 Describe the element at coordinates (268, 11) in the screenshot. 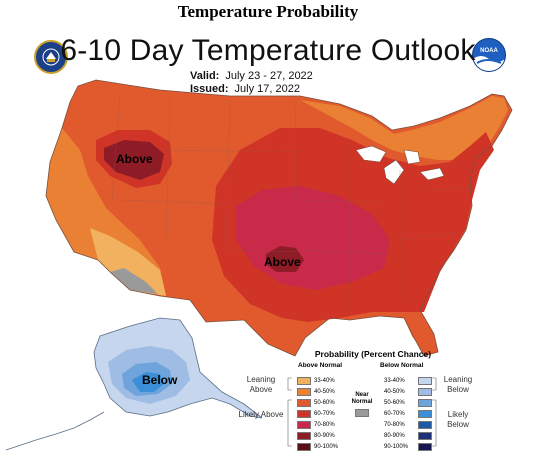

I see `page-heading: Temperature Probability` at that location.